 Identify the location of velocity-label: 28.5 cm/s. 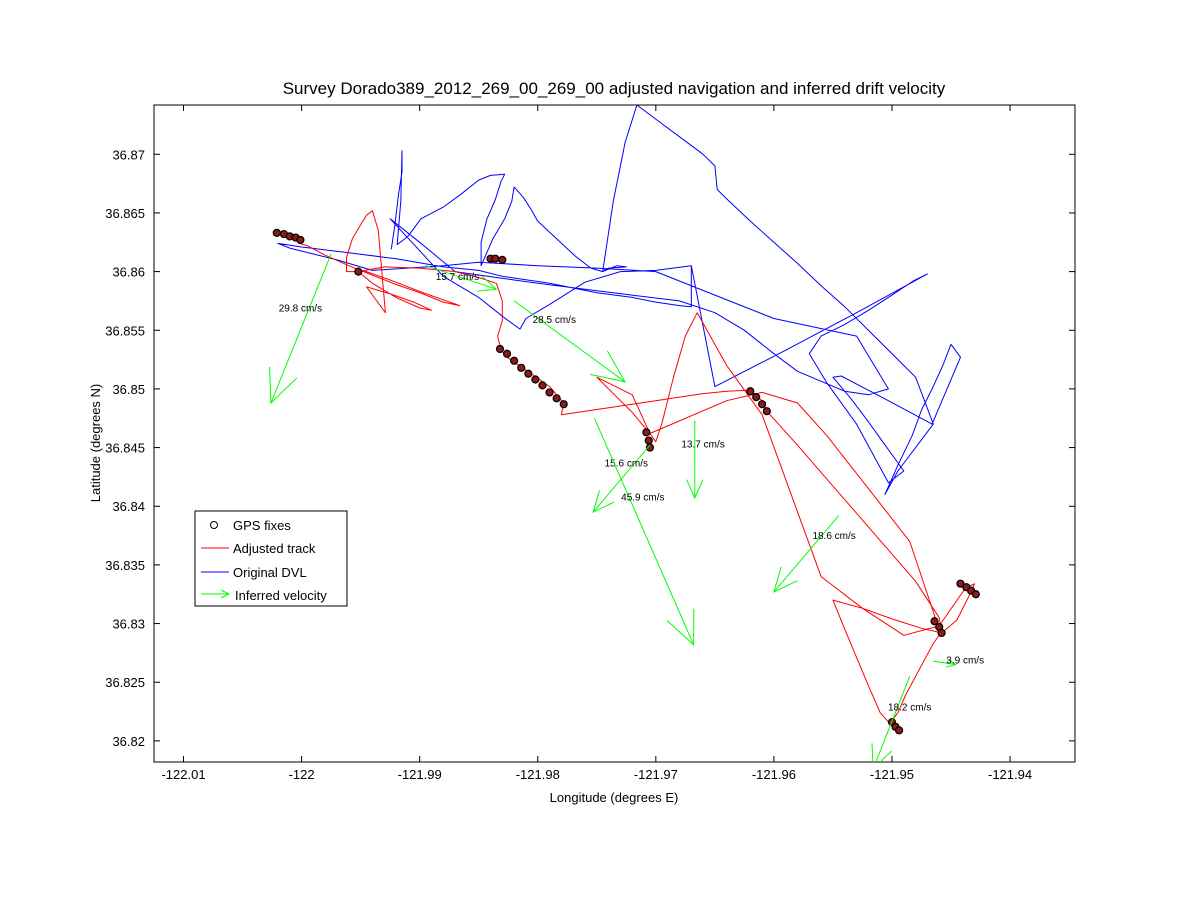
(554, 320).